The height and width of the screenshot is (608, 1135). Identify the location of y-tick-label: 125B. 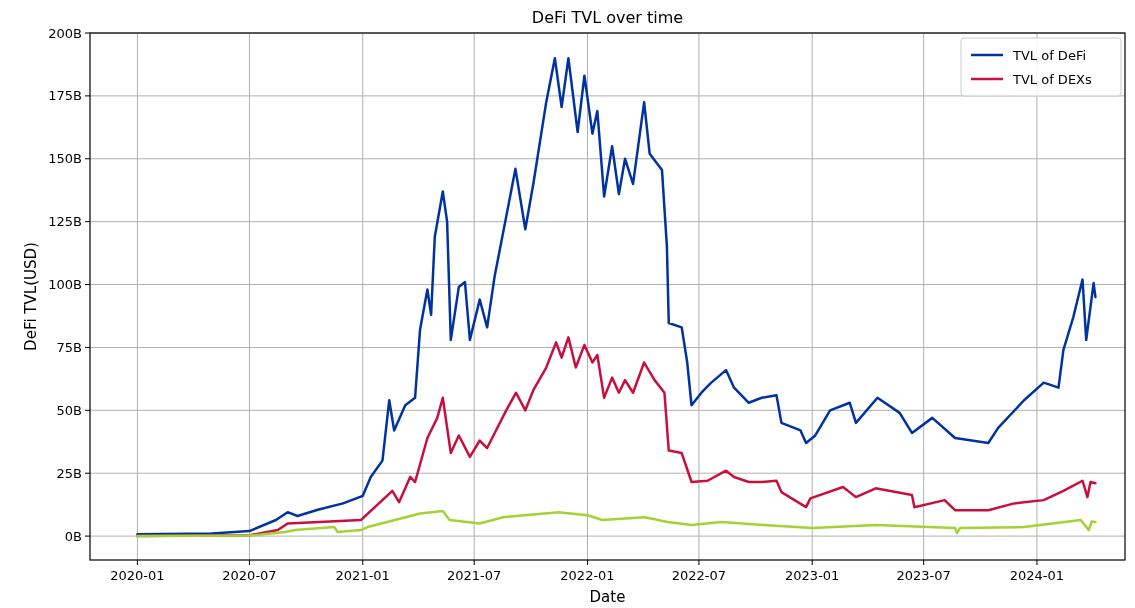
(65, 222).